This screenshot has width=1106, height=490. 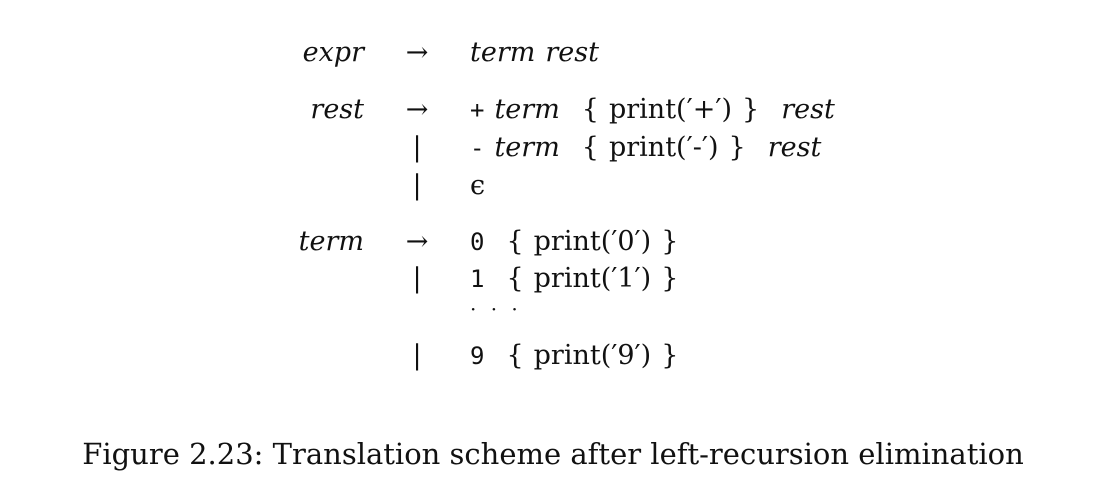 I want to click on semantic-action: print(′0′), so click(x=592, y=241).